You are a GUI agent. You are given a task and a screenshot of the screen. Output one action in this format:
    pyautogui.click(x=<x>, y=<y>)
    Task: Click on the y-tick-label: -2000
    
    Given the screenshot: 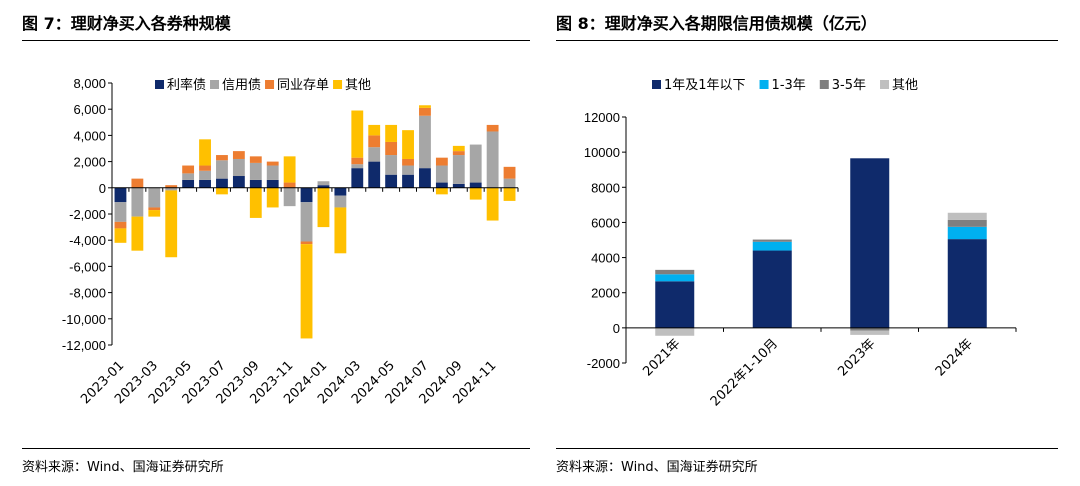 What is the action you would take?
    pyautogui.click(x=603, y=363)
    